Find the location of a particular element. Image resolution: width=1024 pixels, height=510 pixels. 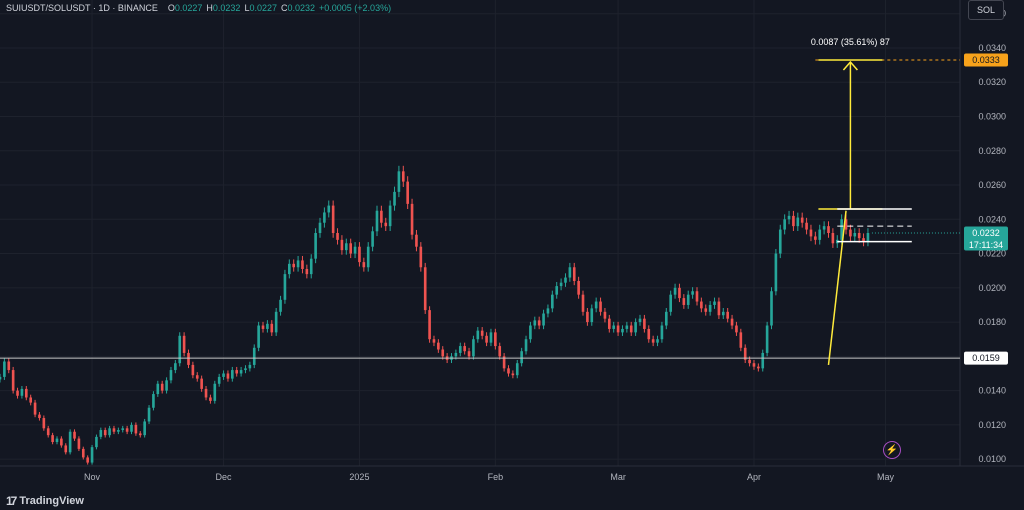

brand-label: TradingView is located at coordinates (51, 501).